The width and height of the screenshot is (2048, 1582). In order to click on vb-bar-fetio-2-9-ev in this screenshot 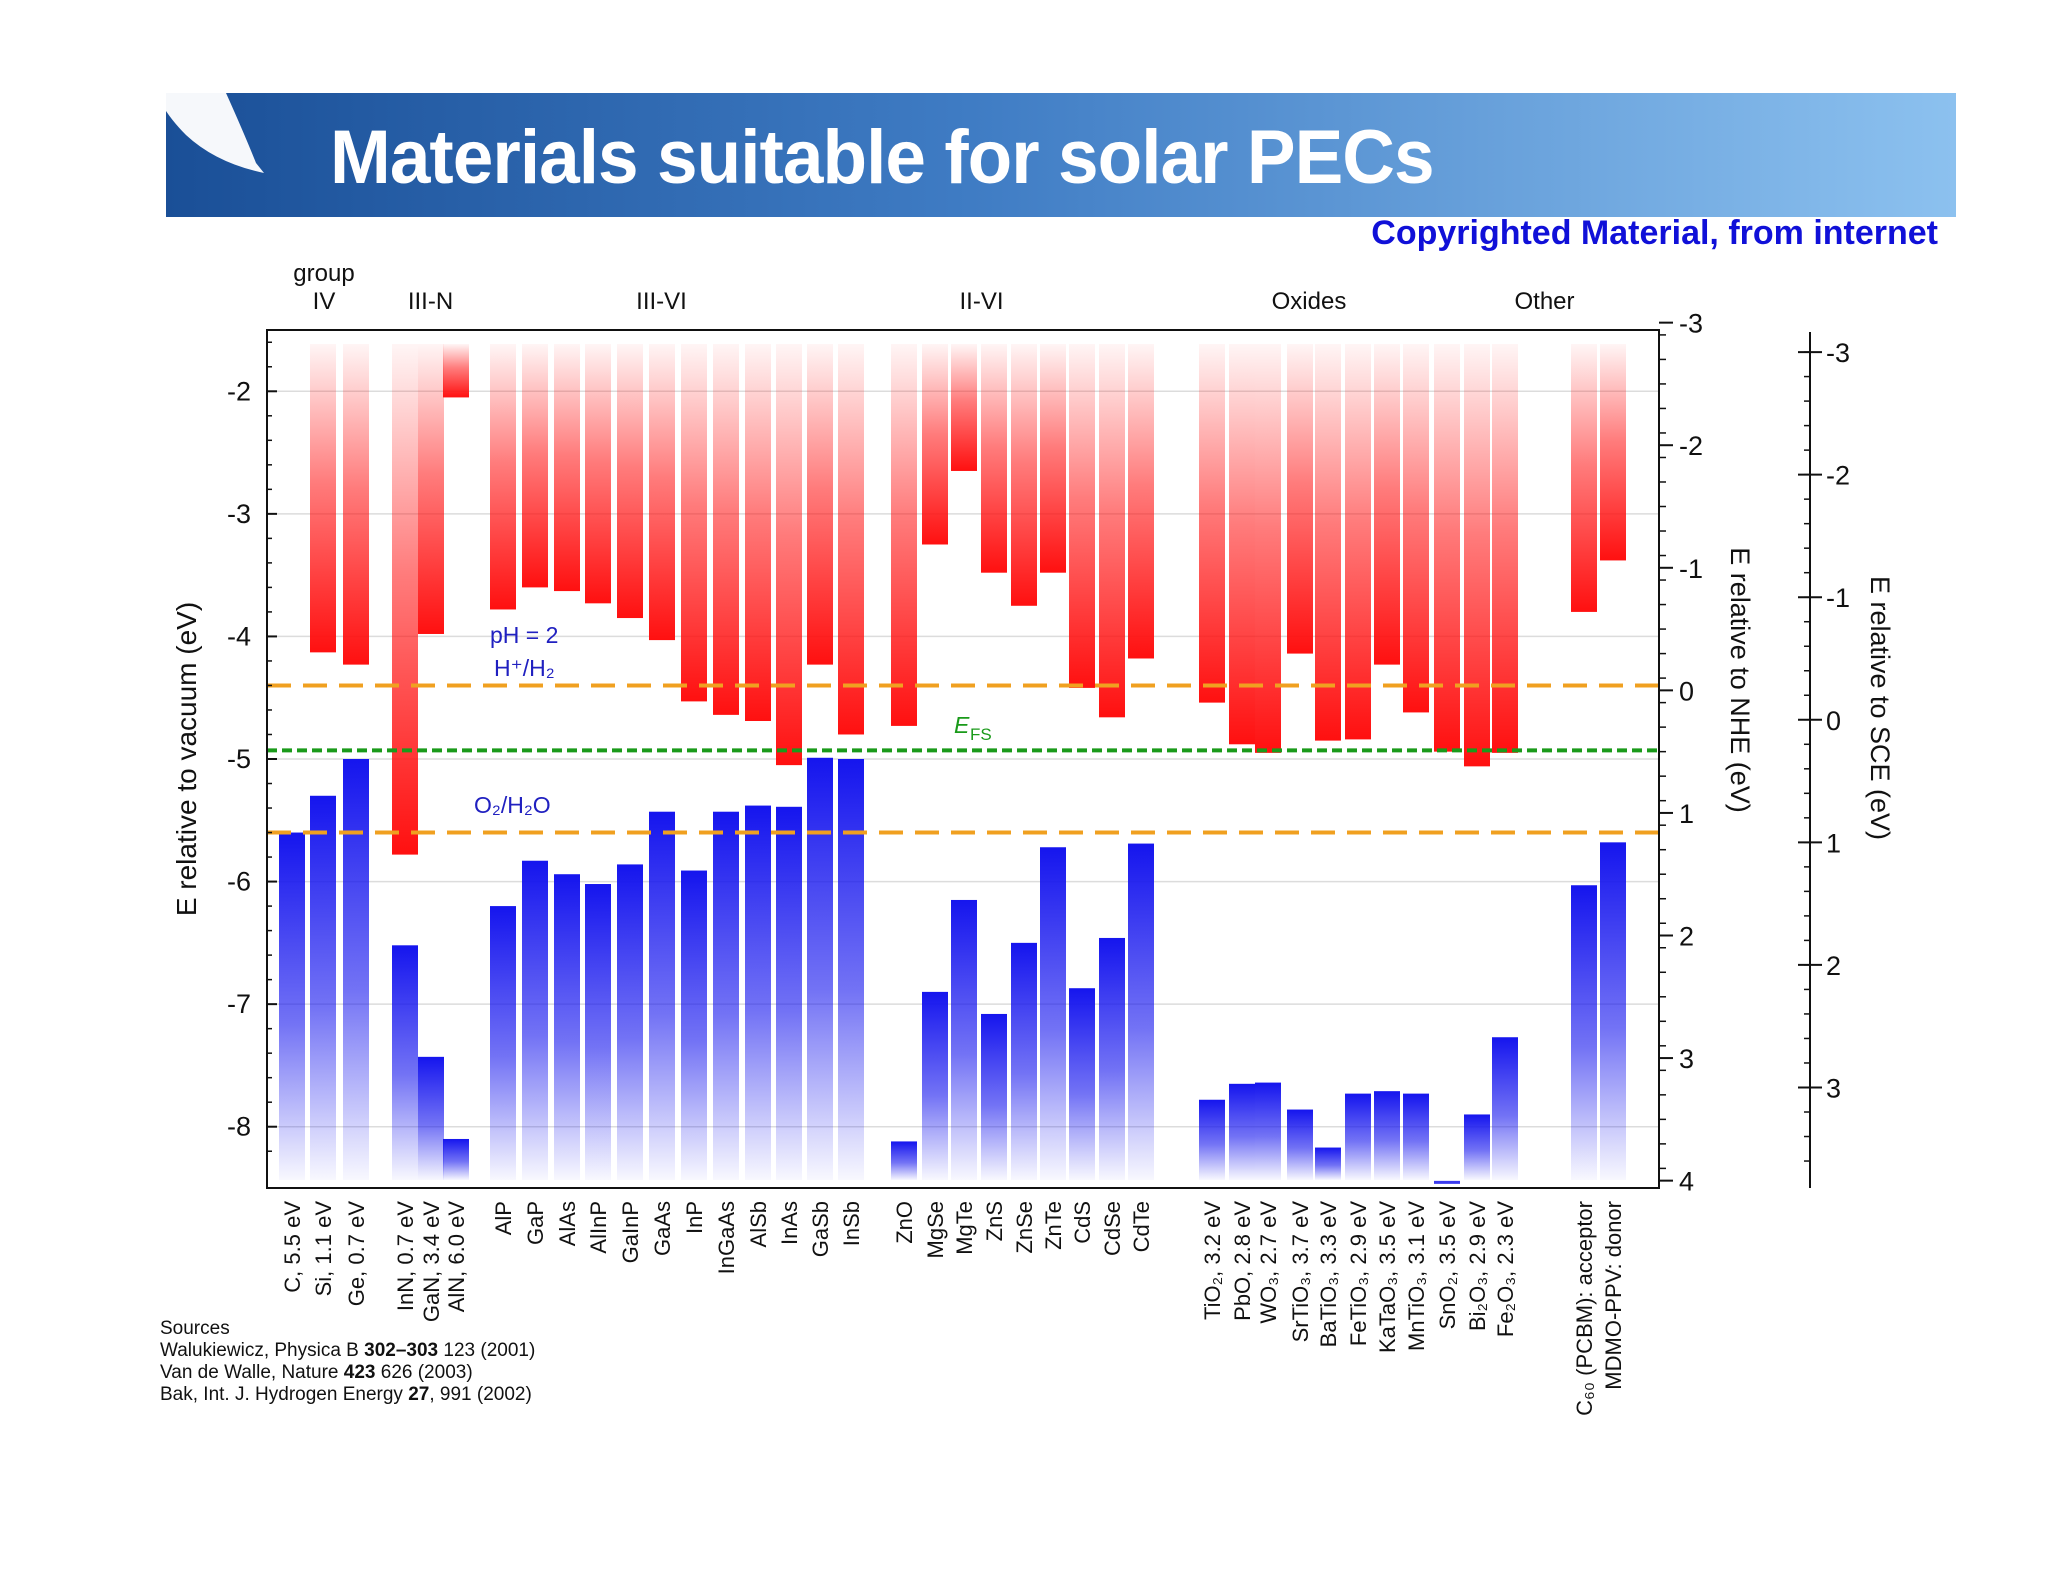, I will do `click(1358, 1136)`.